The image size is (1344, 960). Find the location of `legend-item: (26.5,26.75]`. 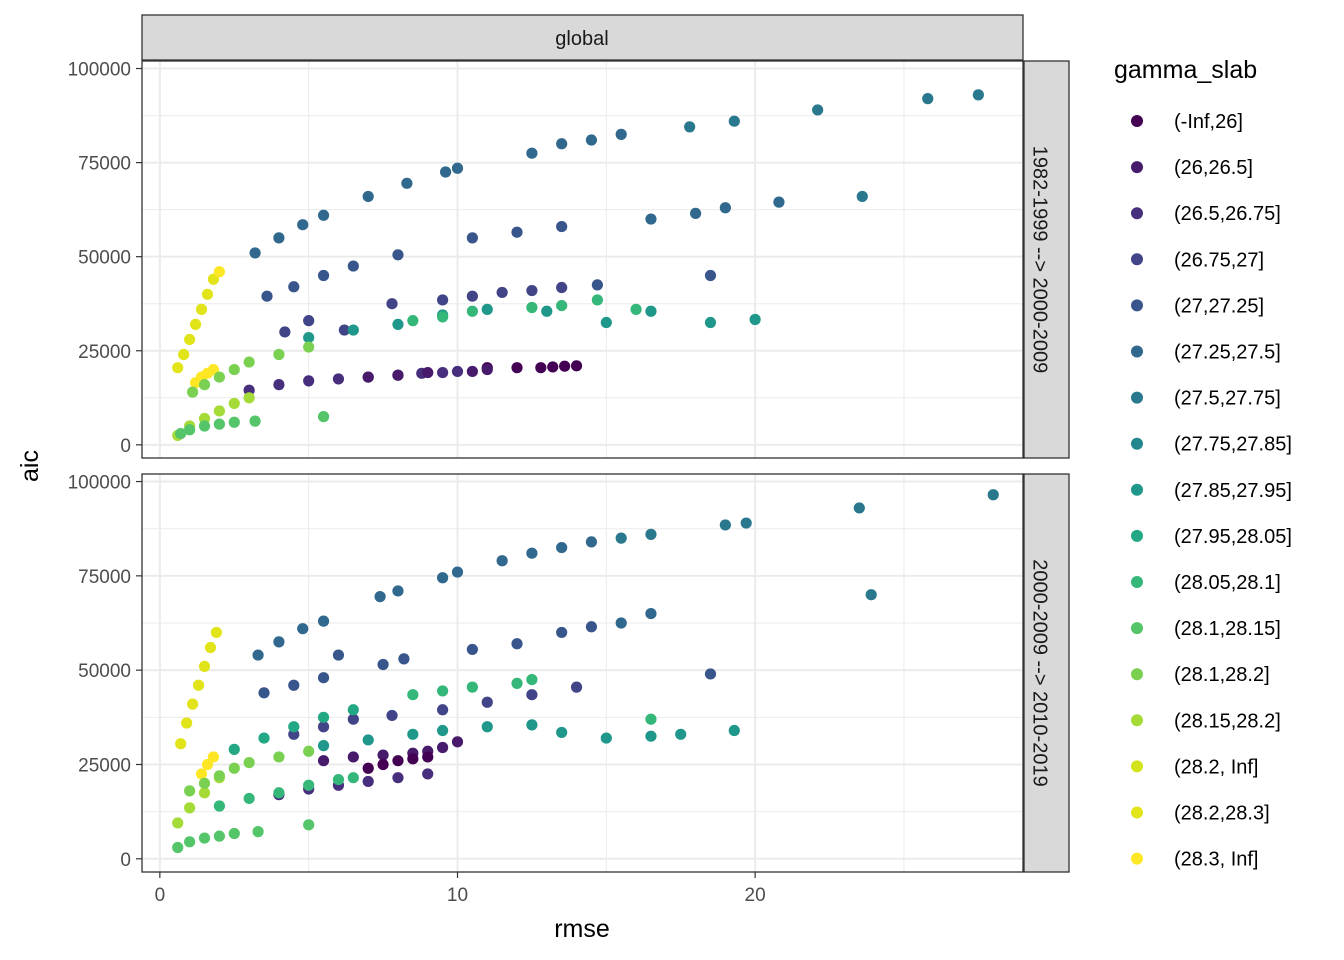

legend-item: (26.5,26.75] is located at coordinates (1206, 214).